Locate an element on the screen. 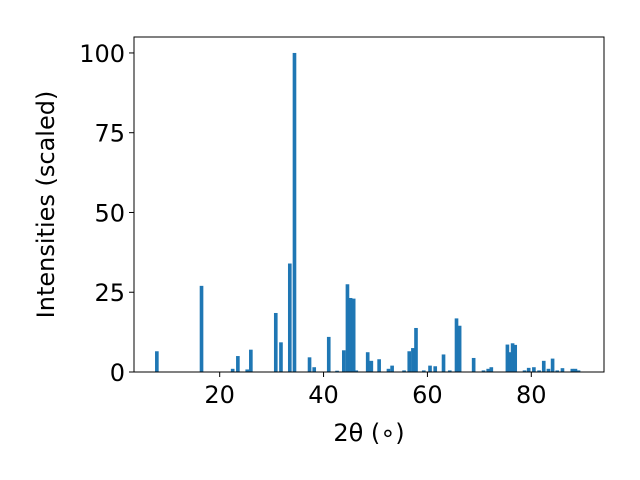 This screenshot has height=480, width=640. y-tick-label: 25 is located at coordinates (109, 293).